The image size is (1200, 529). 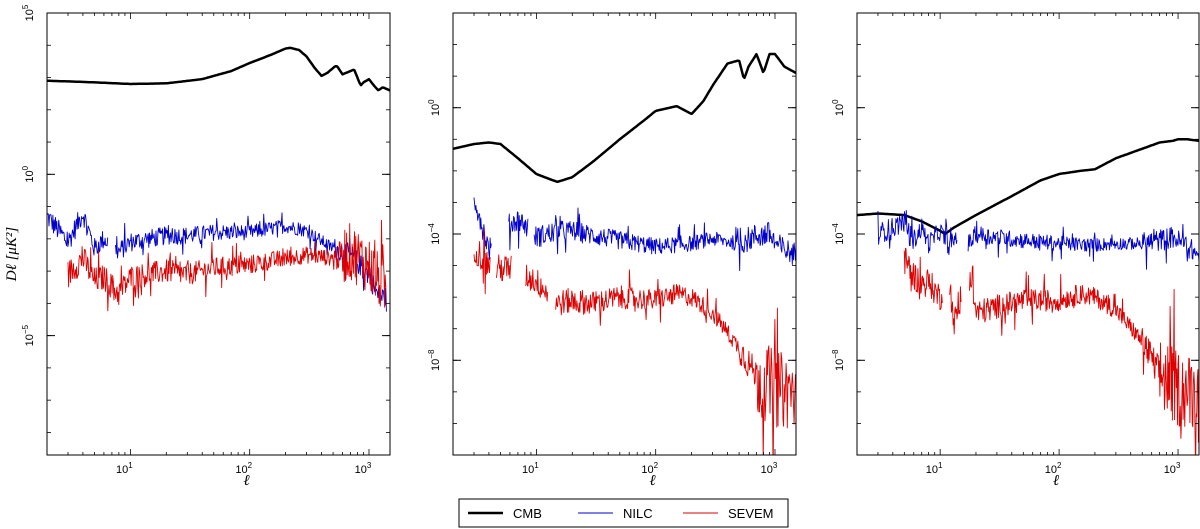 What do you see at coordinates (28, 335) in the screenshot?
I see `y-tick-label: 10−5` at bounding box center [28, 335].